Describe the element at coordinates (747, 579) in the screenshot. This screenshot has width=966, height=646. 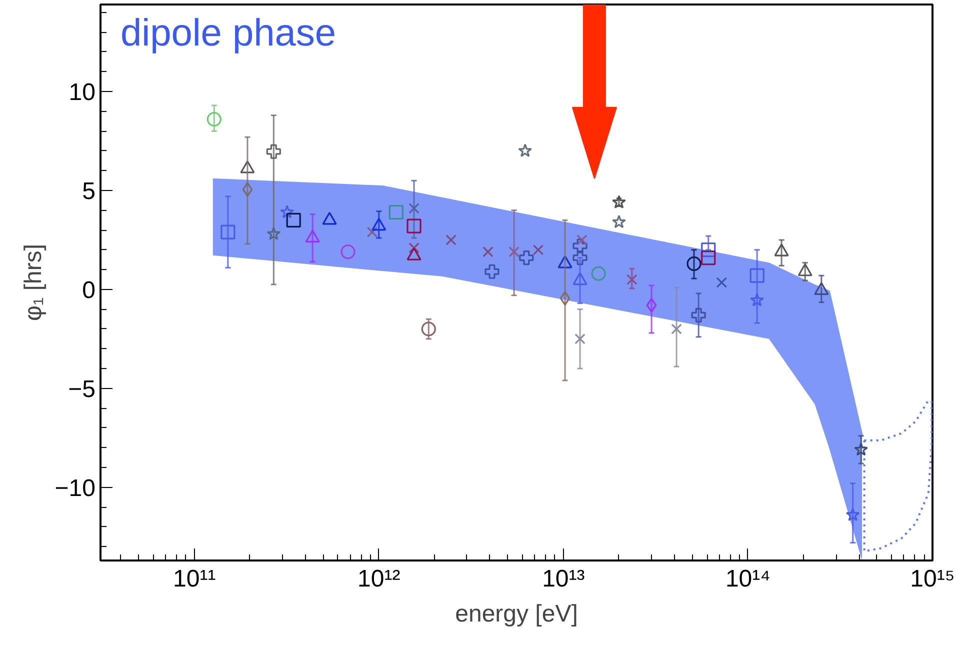
I see `x-tick-label: 10¹⁴` at that location.